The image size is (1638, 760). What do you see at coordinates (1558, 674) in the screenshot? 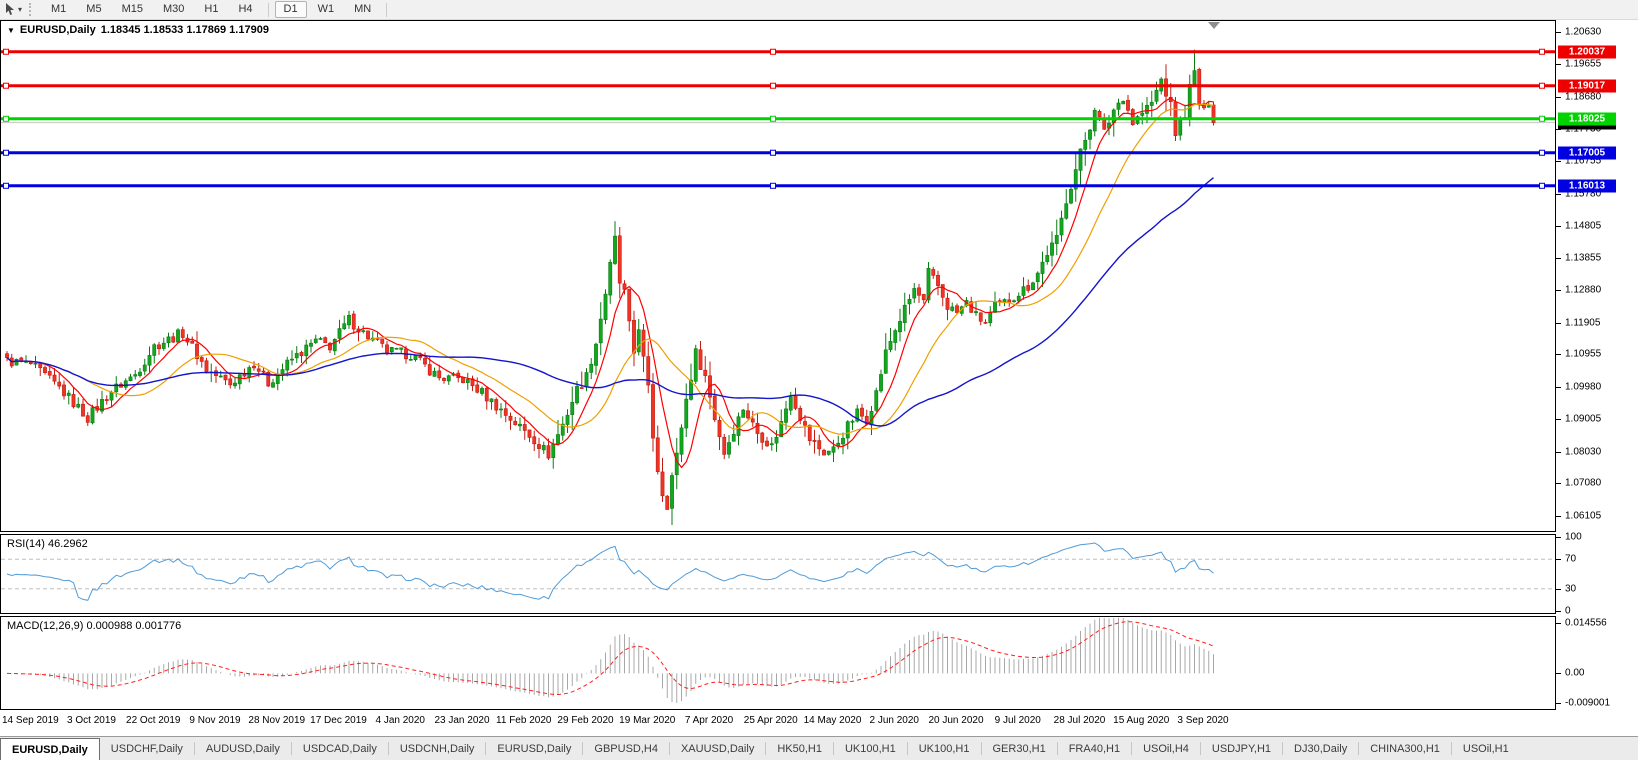
I see `macd-tick` at bounding box center [1558, 674].